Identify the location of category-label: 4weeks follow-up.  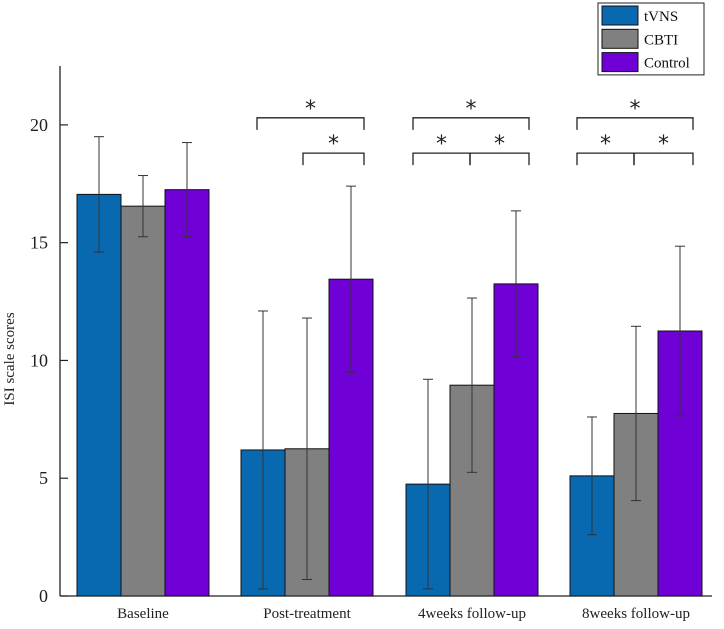
(472, 614).